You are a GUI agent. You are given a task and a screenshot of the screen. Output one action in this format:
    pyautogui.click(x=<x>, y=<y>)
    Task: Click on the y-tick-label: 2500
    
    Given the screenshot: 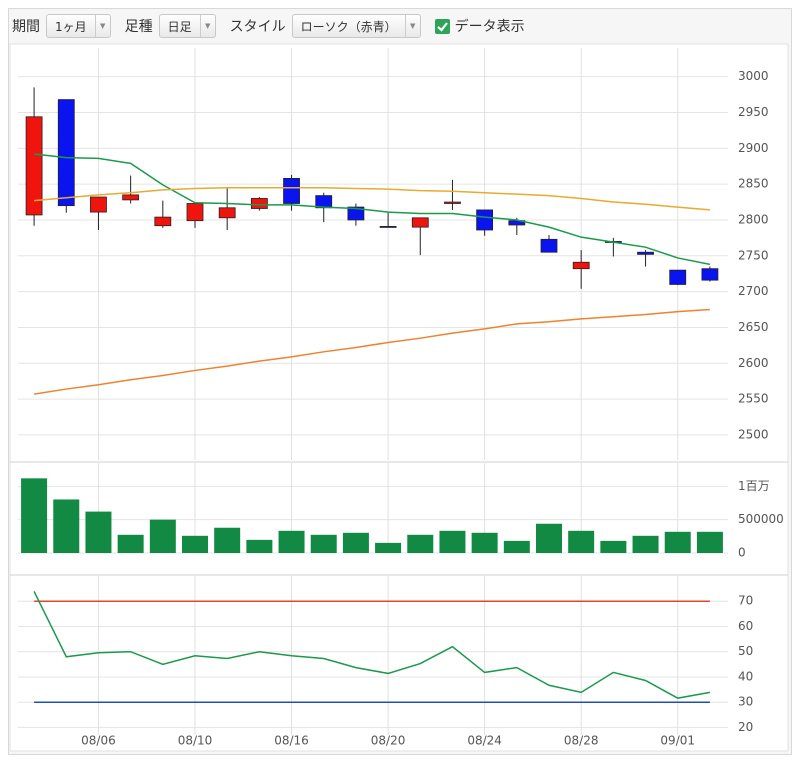 What is the action you would take?
    pyautogui.click(x=753, y=434)
    